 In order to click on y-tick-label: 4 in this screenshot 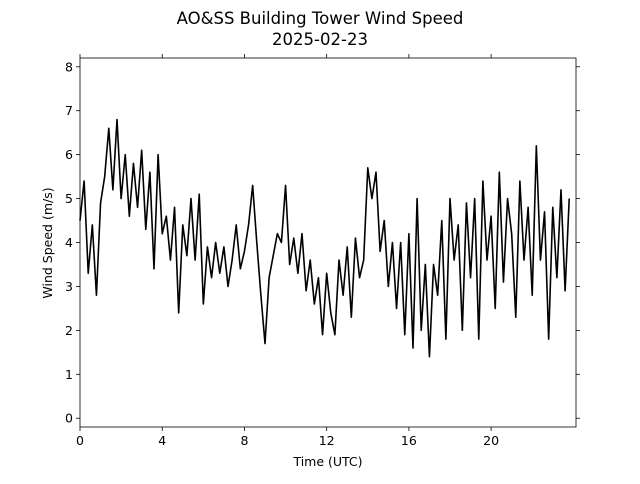, I will do `click(69, 242)`.